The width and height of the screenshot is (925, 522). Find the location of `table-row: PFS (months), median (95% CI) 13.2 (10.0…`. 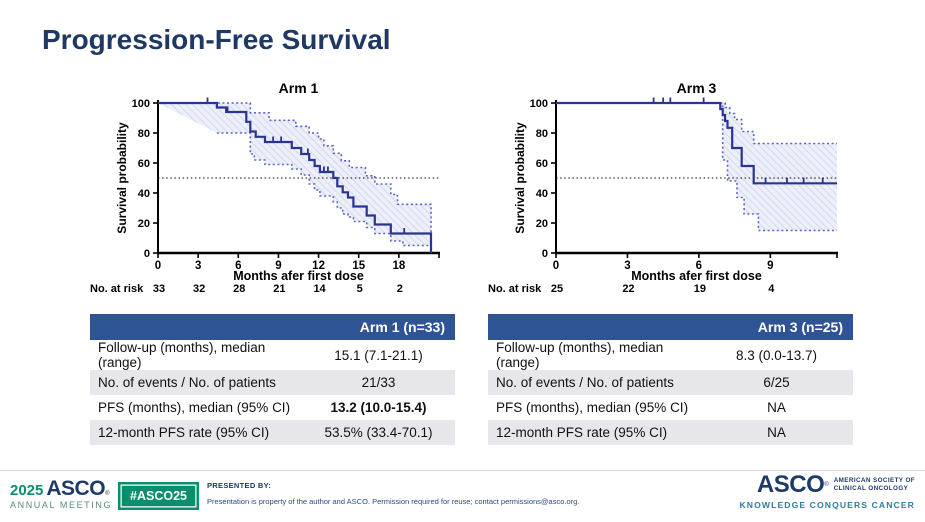

table-row: PFS (months), median (95% CI) 13.2 (10.0… is located at coordinates (272, 407).